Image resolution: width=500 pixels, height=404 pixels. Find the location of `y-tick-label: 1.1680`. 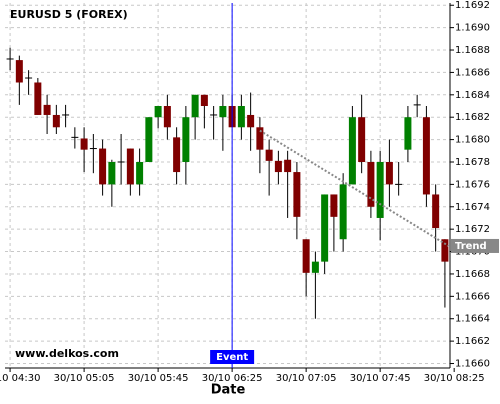

y-tick-label: 1.1680 is located at coordinates (472, 140).